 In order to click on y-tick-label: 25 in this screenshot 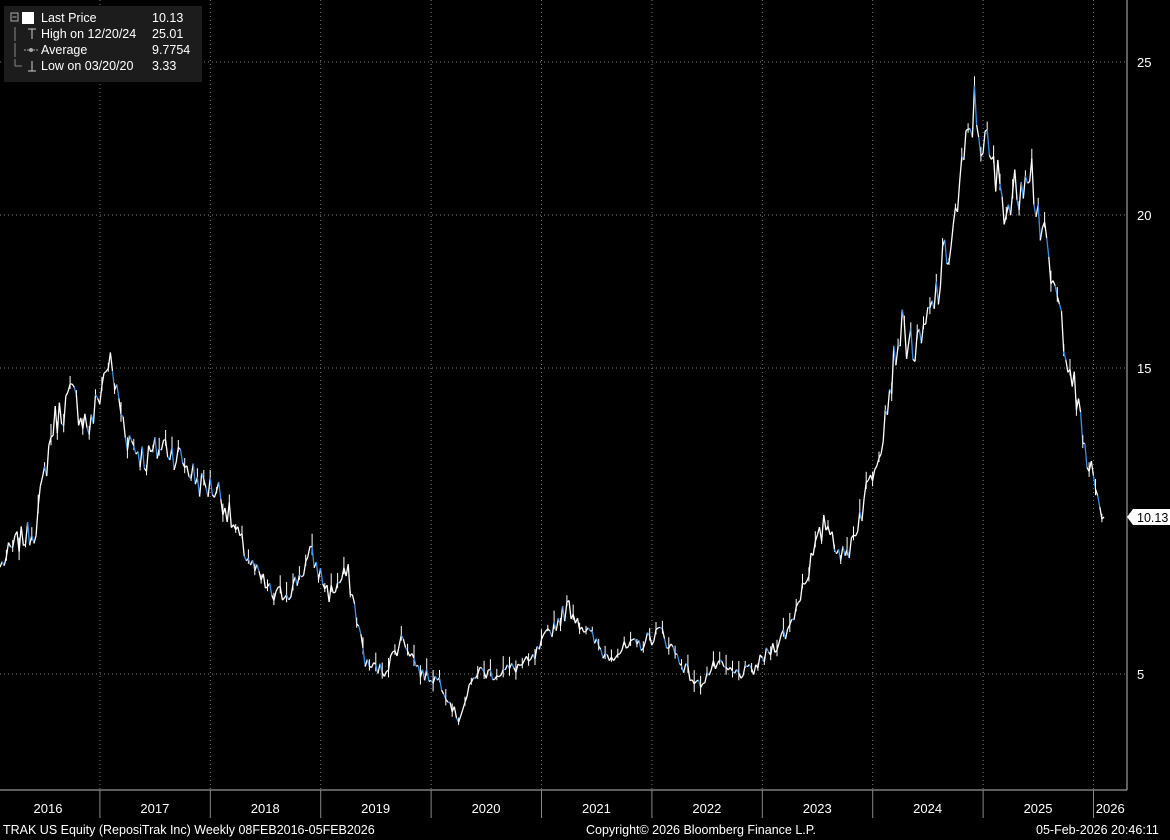, I will do `click(1144, 62)`.